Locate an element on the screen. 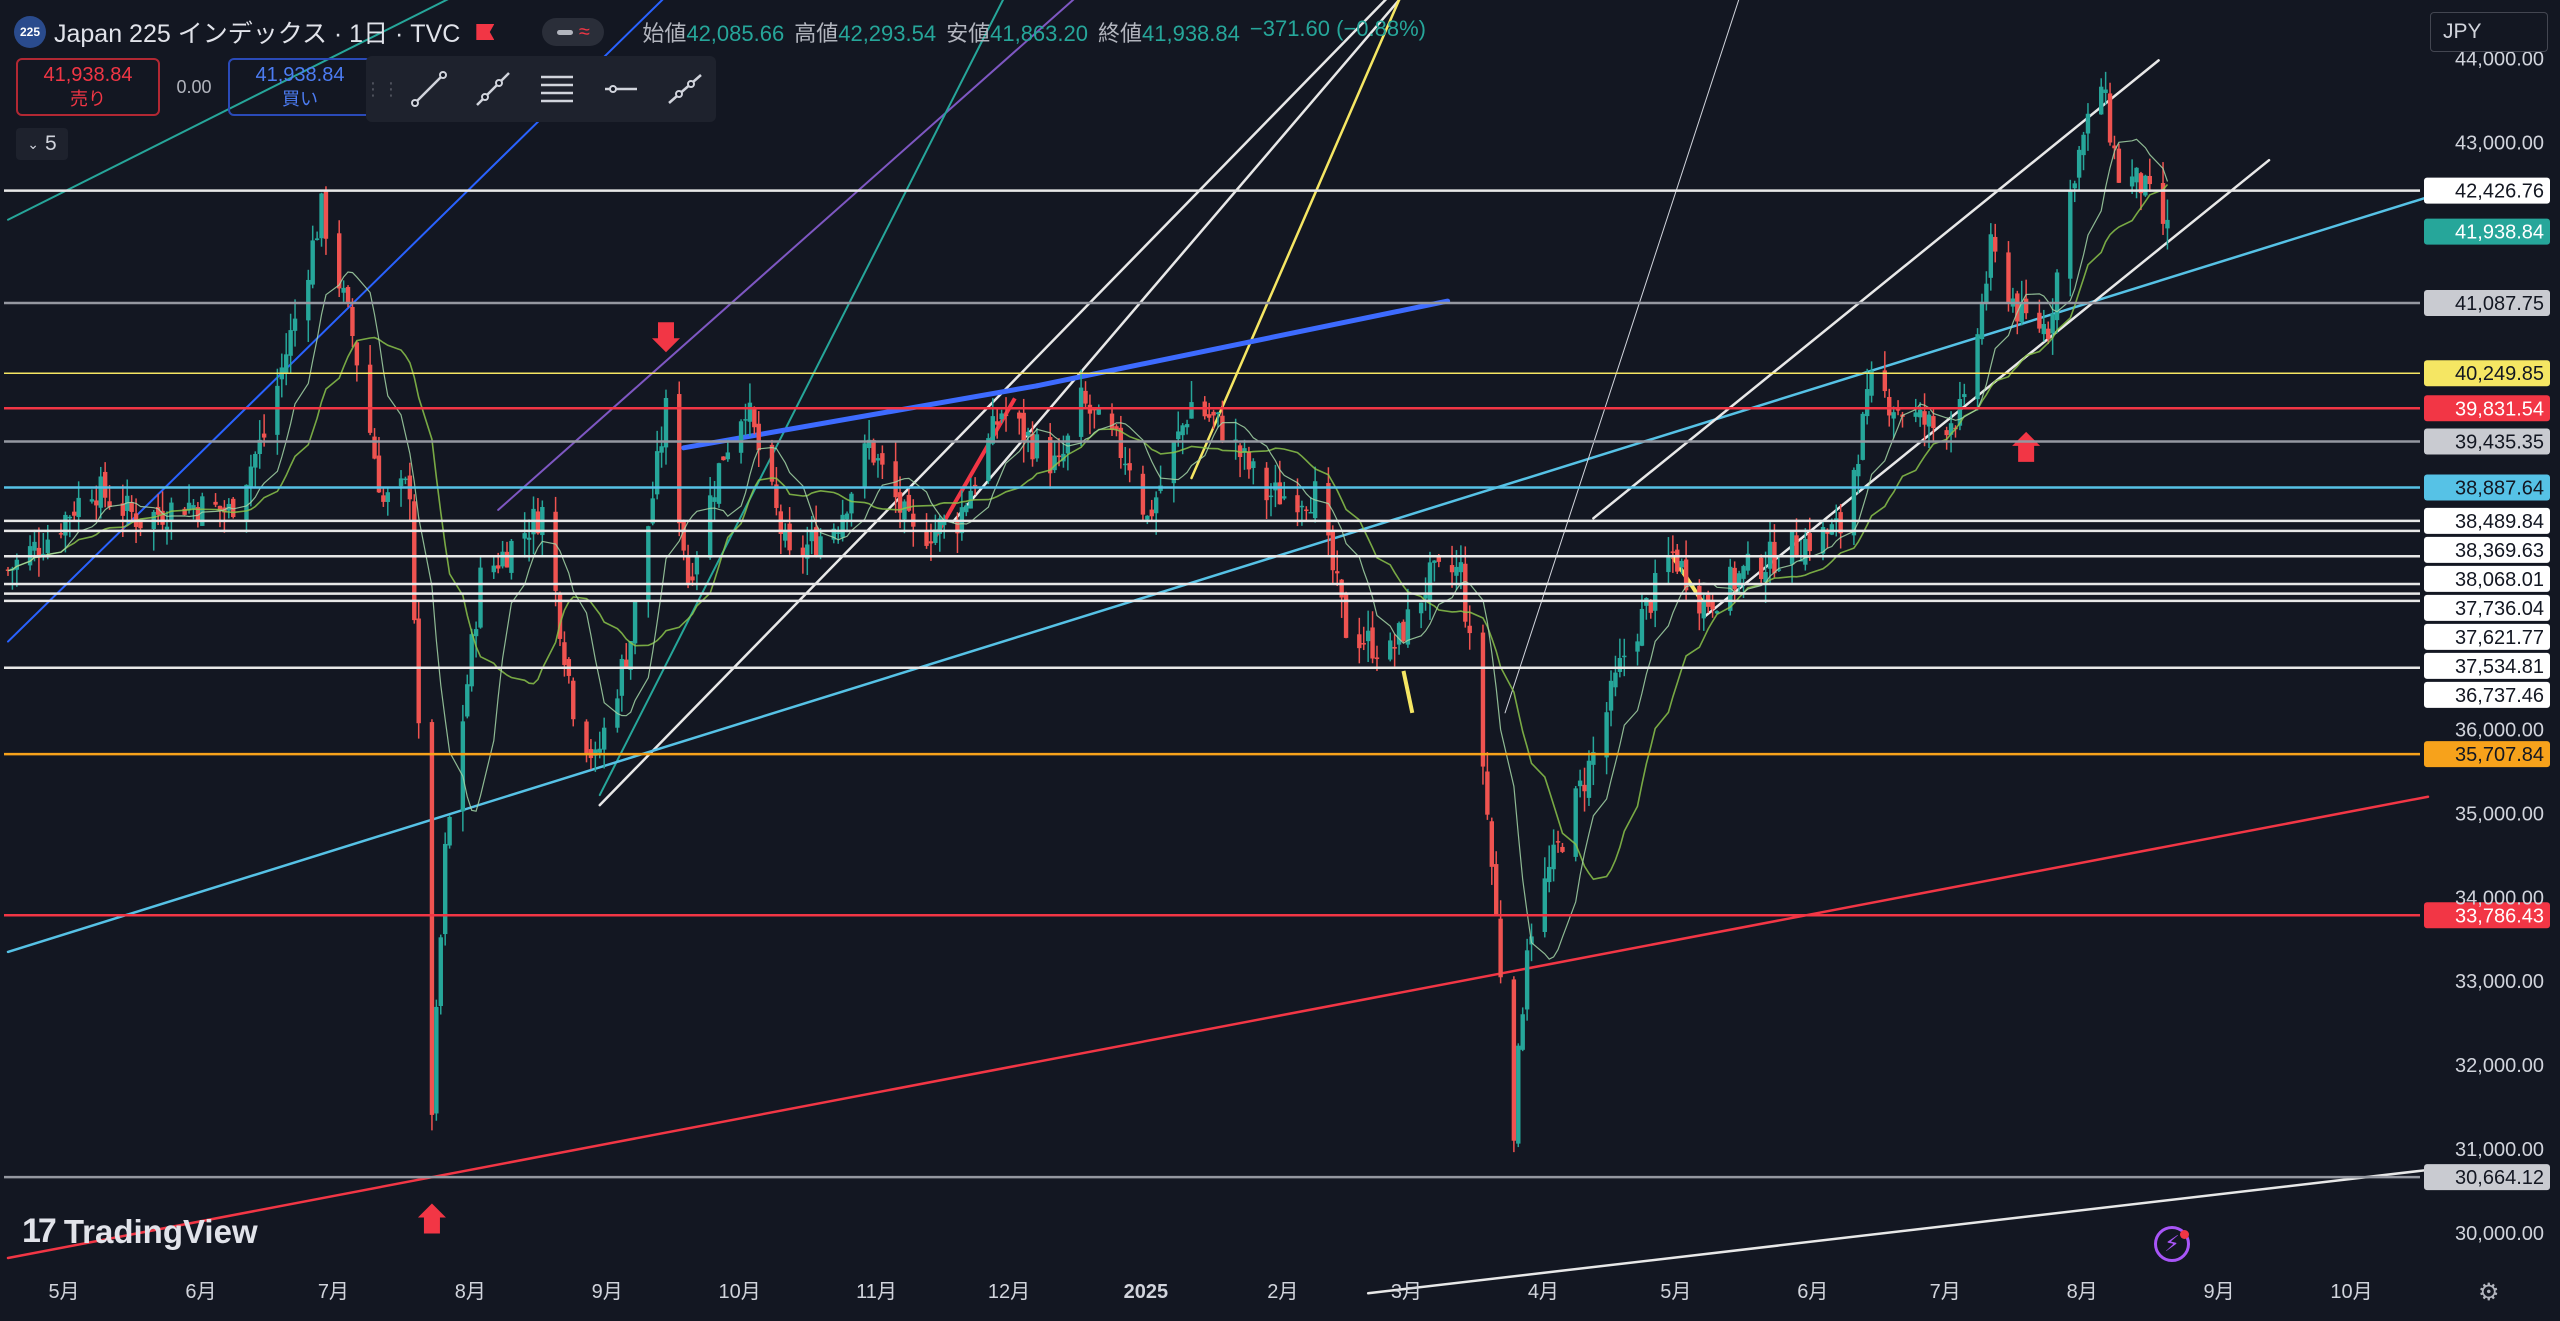  price-level-label: 40,249.85 is located at coordinates (2499, 374).